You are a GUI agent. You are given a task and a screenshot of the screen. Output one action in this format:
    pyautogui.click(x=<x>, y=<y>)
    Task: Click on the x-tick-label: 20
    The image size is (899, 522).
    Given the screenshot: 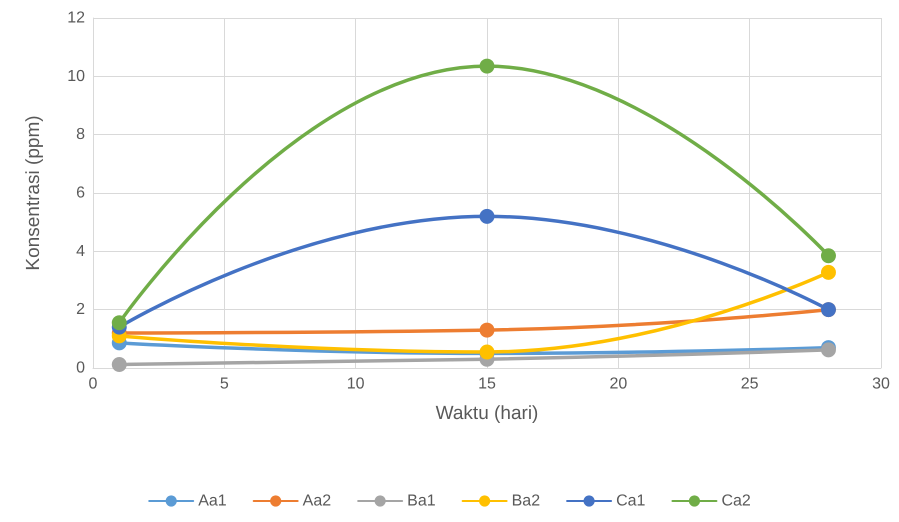 What is the action you would take?
    pyautogui.click(x=618, y=384)
    